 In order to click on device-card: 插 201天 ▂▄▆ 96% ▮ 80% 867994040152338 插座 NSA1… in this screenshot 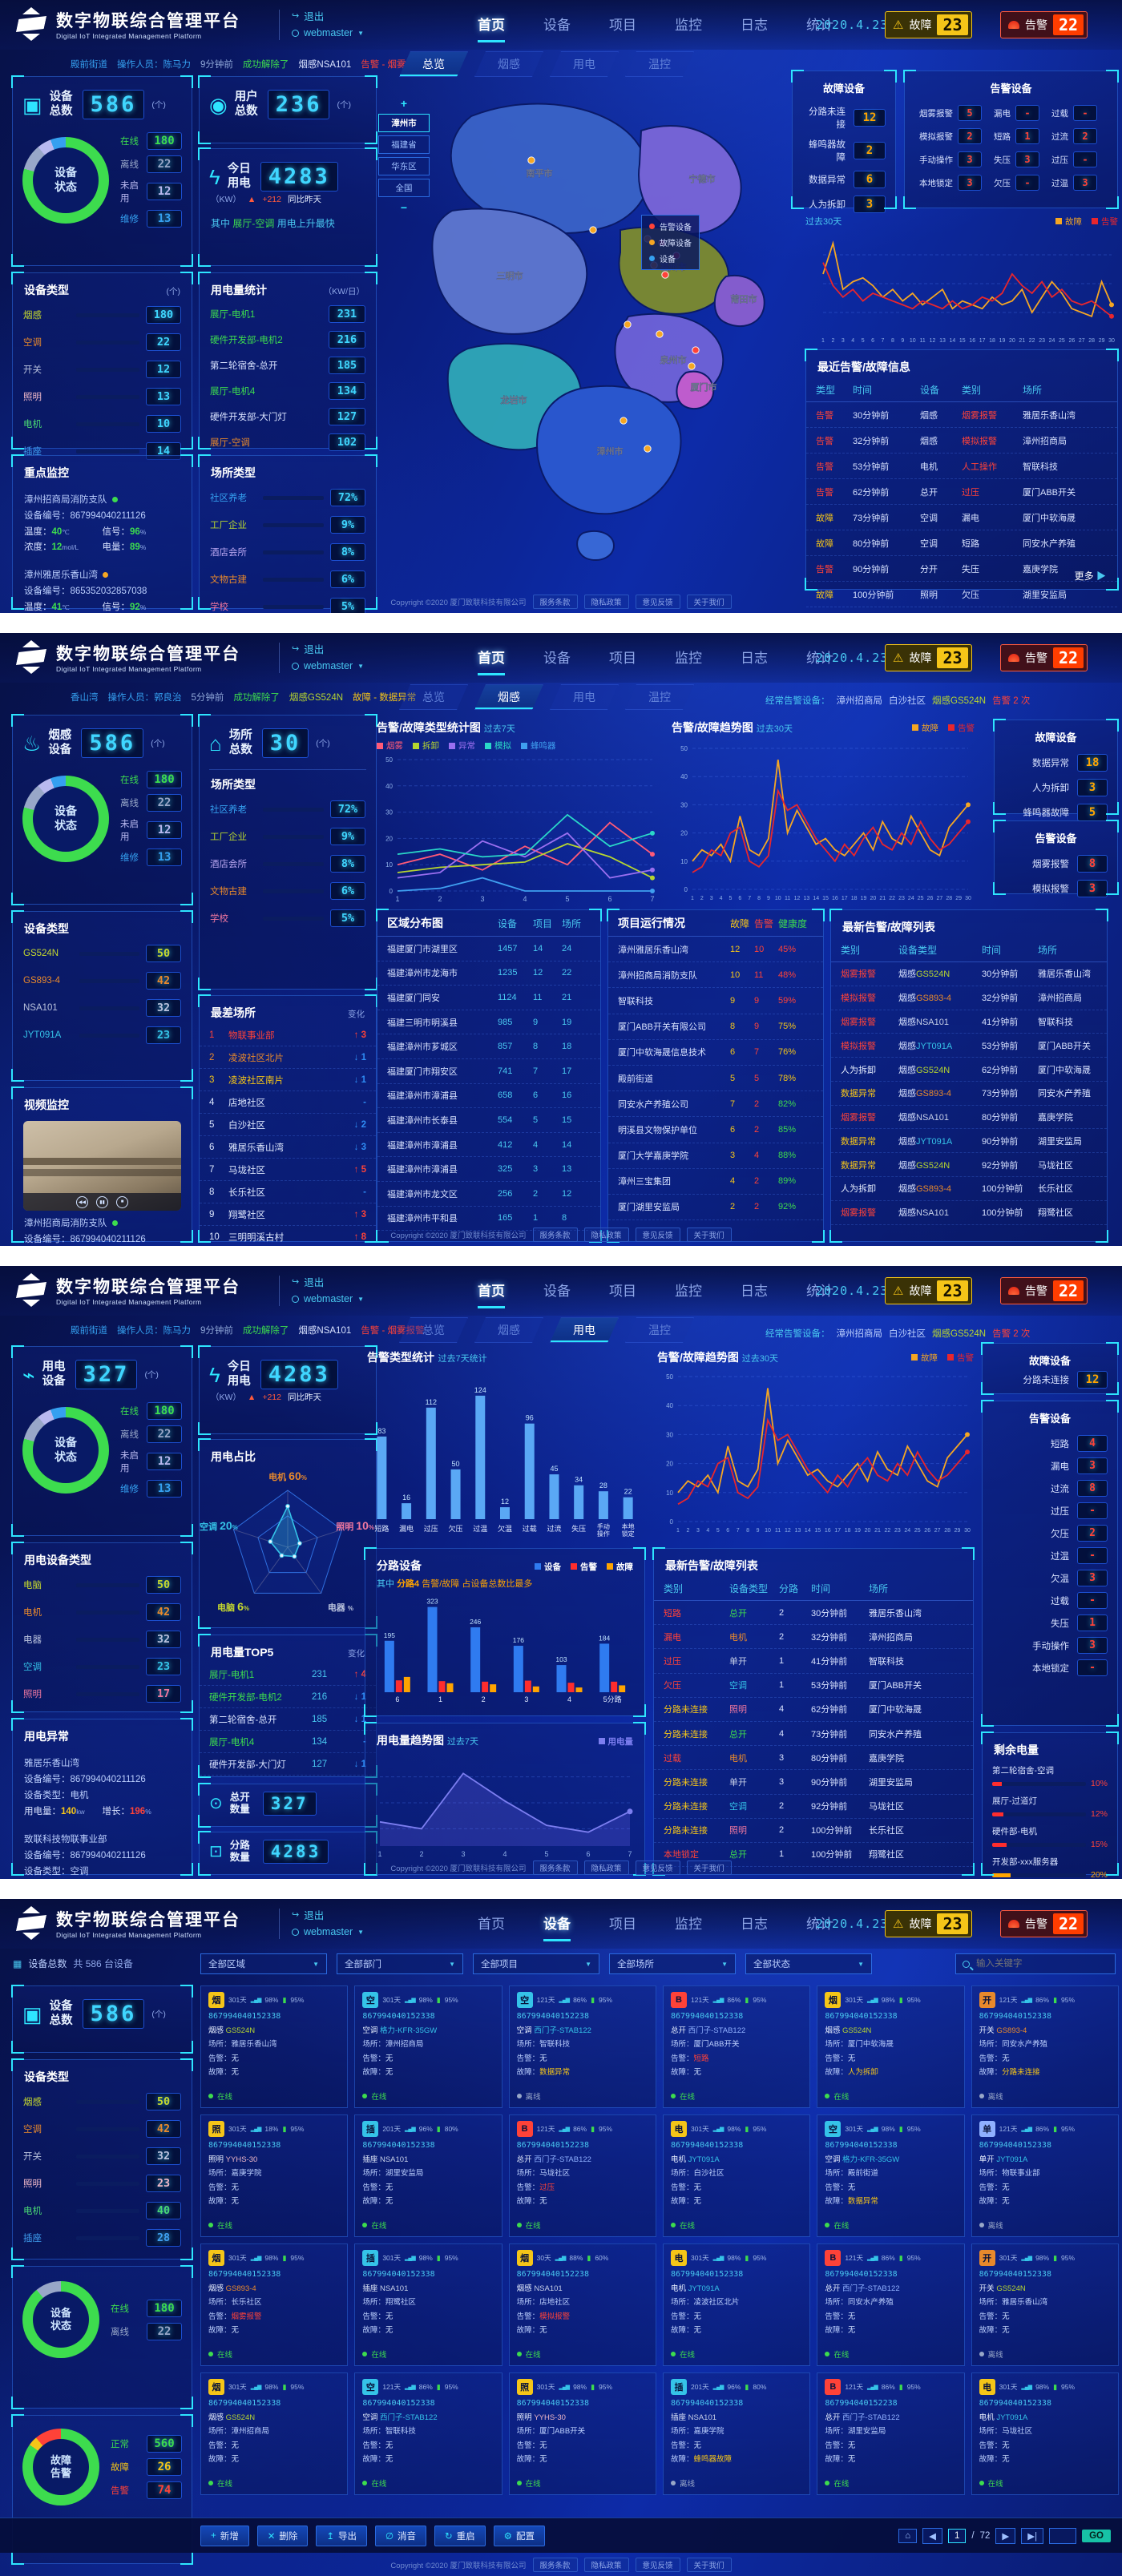, I will do `click(428, 2175)`.